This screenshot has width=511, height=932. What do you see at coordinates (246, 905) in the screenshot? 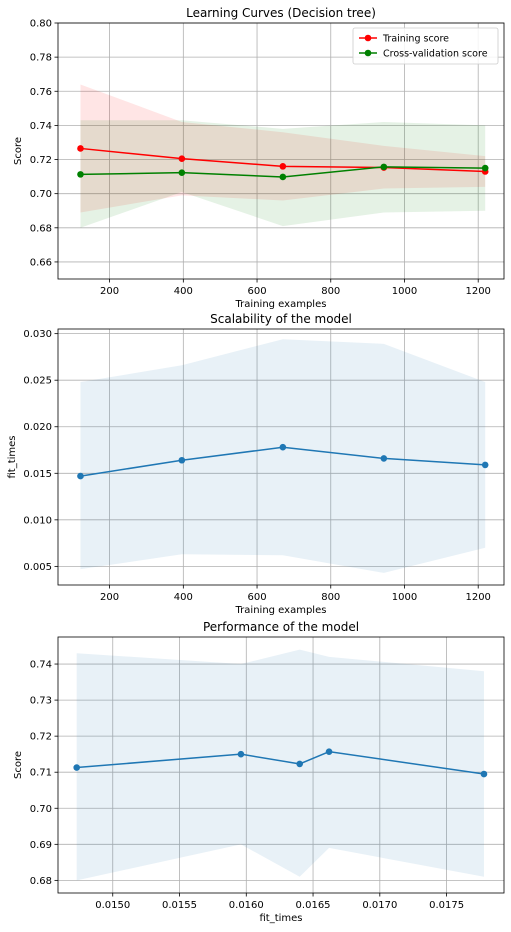
I see `x-tick-label: 0.0160` at bounding box center [246, 905].